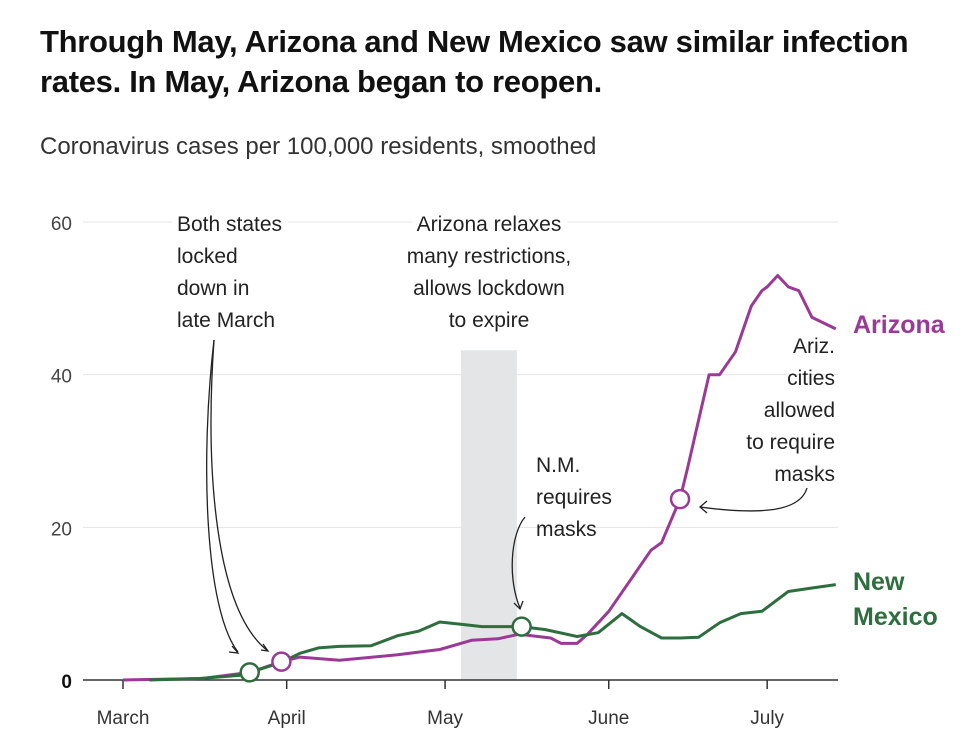 This screenshot has width=980, height=748. Describe the element at coordinates (61, 529) in the screenshot. I see `y-tick-label: 20` at that location.